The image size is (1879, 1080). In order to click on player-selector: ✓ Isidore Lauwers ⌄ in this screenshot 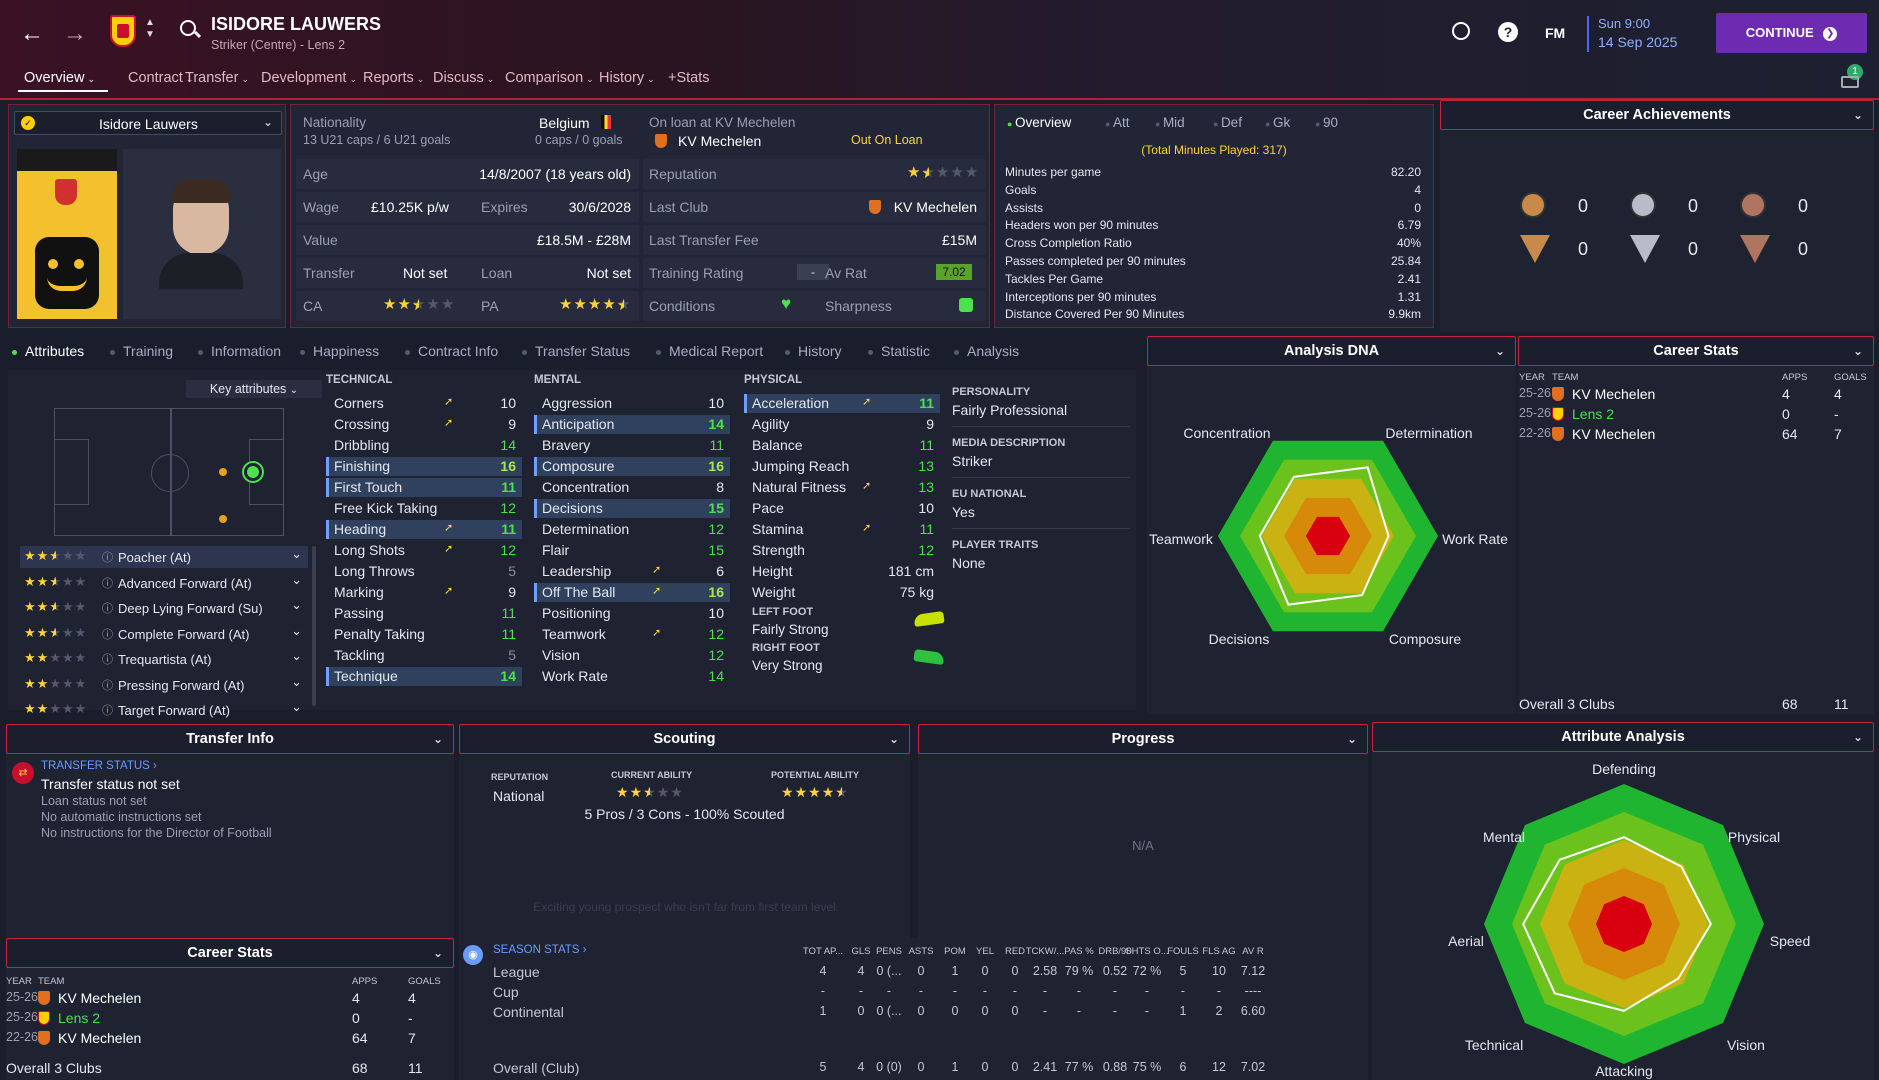, I will do `click(148, 123)`.